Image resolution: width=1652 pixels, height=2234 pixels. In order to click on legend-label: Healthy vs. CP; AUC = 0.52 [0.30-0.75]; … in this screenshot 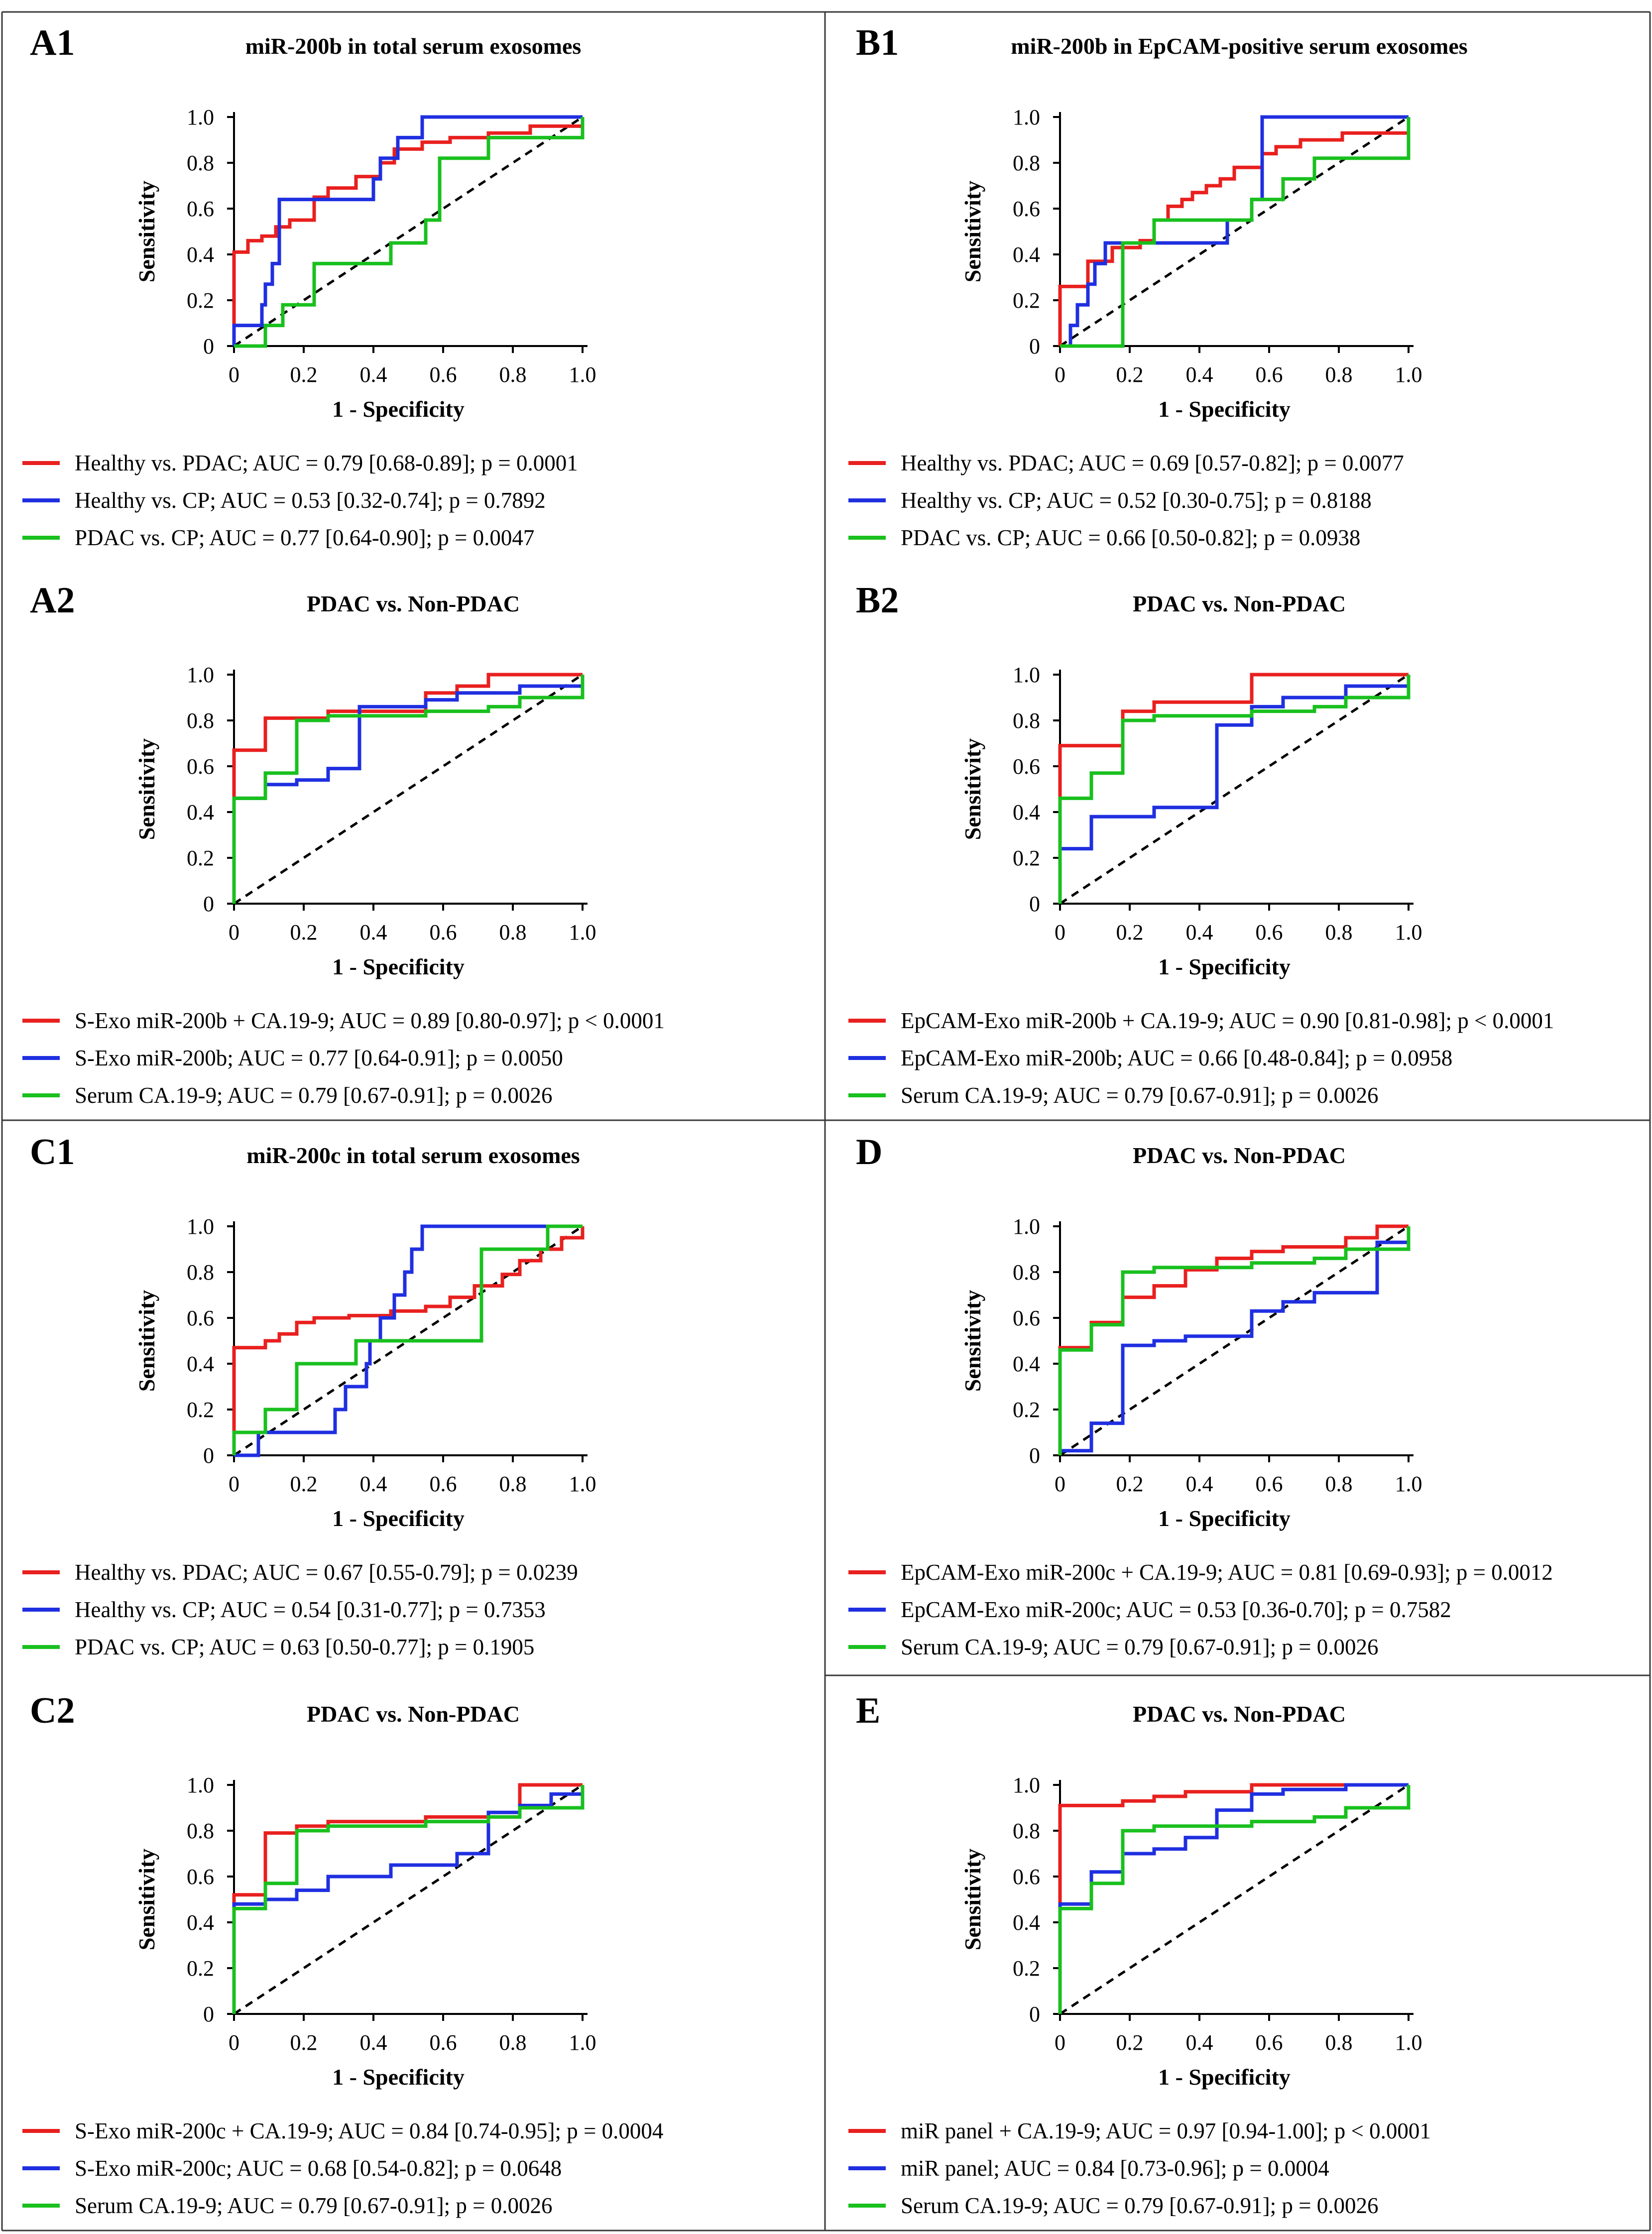, I will do `click(1136, 500)`.